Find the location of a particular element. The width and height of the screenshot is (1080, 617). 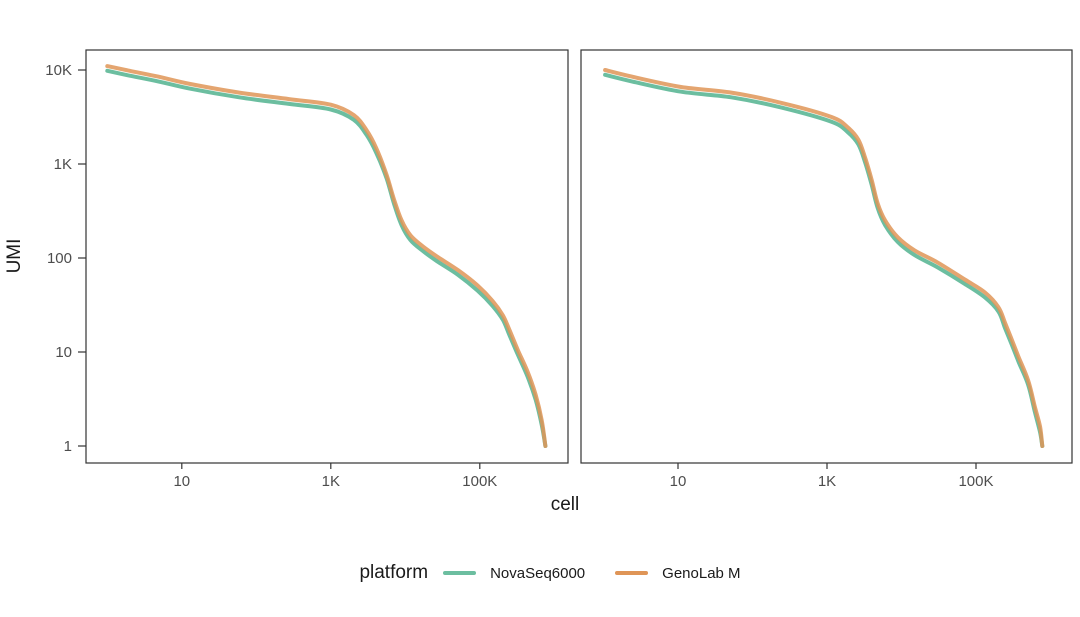

legend: platform NovaSeq6000 GenoLab M is located at coordinates (545, 573).